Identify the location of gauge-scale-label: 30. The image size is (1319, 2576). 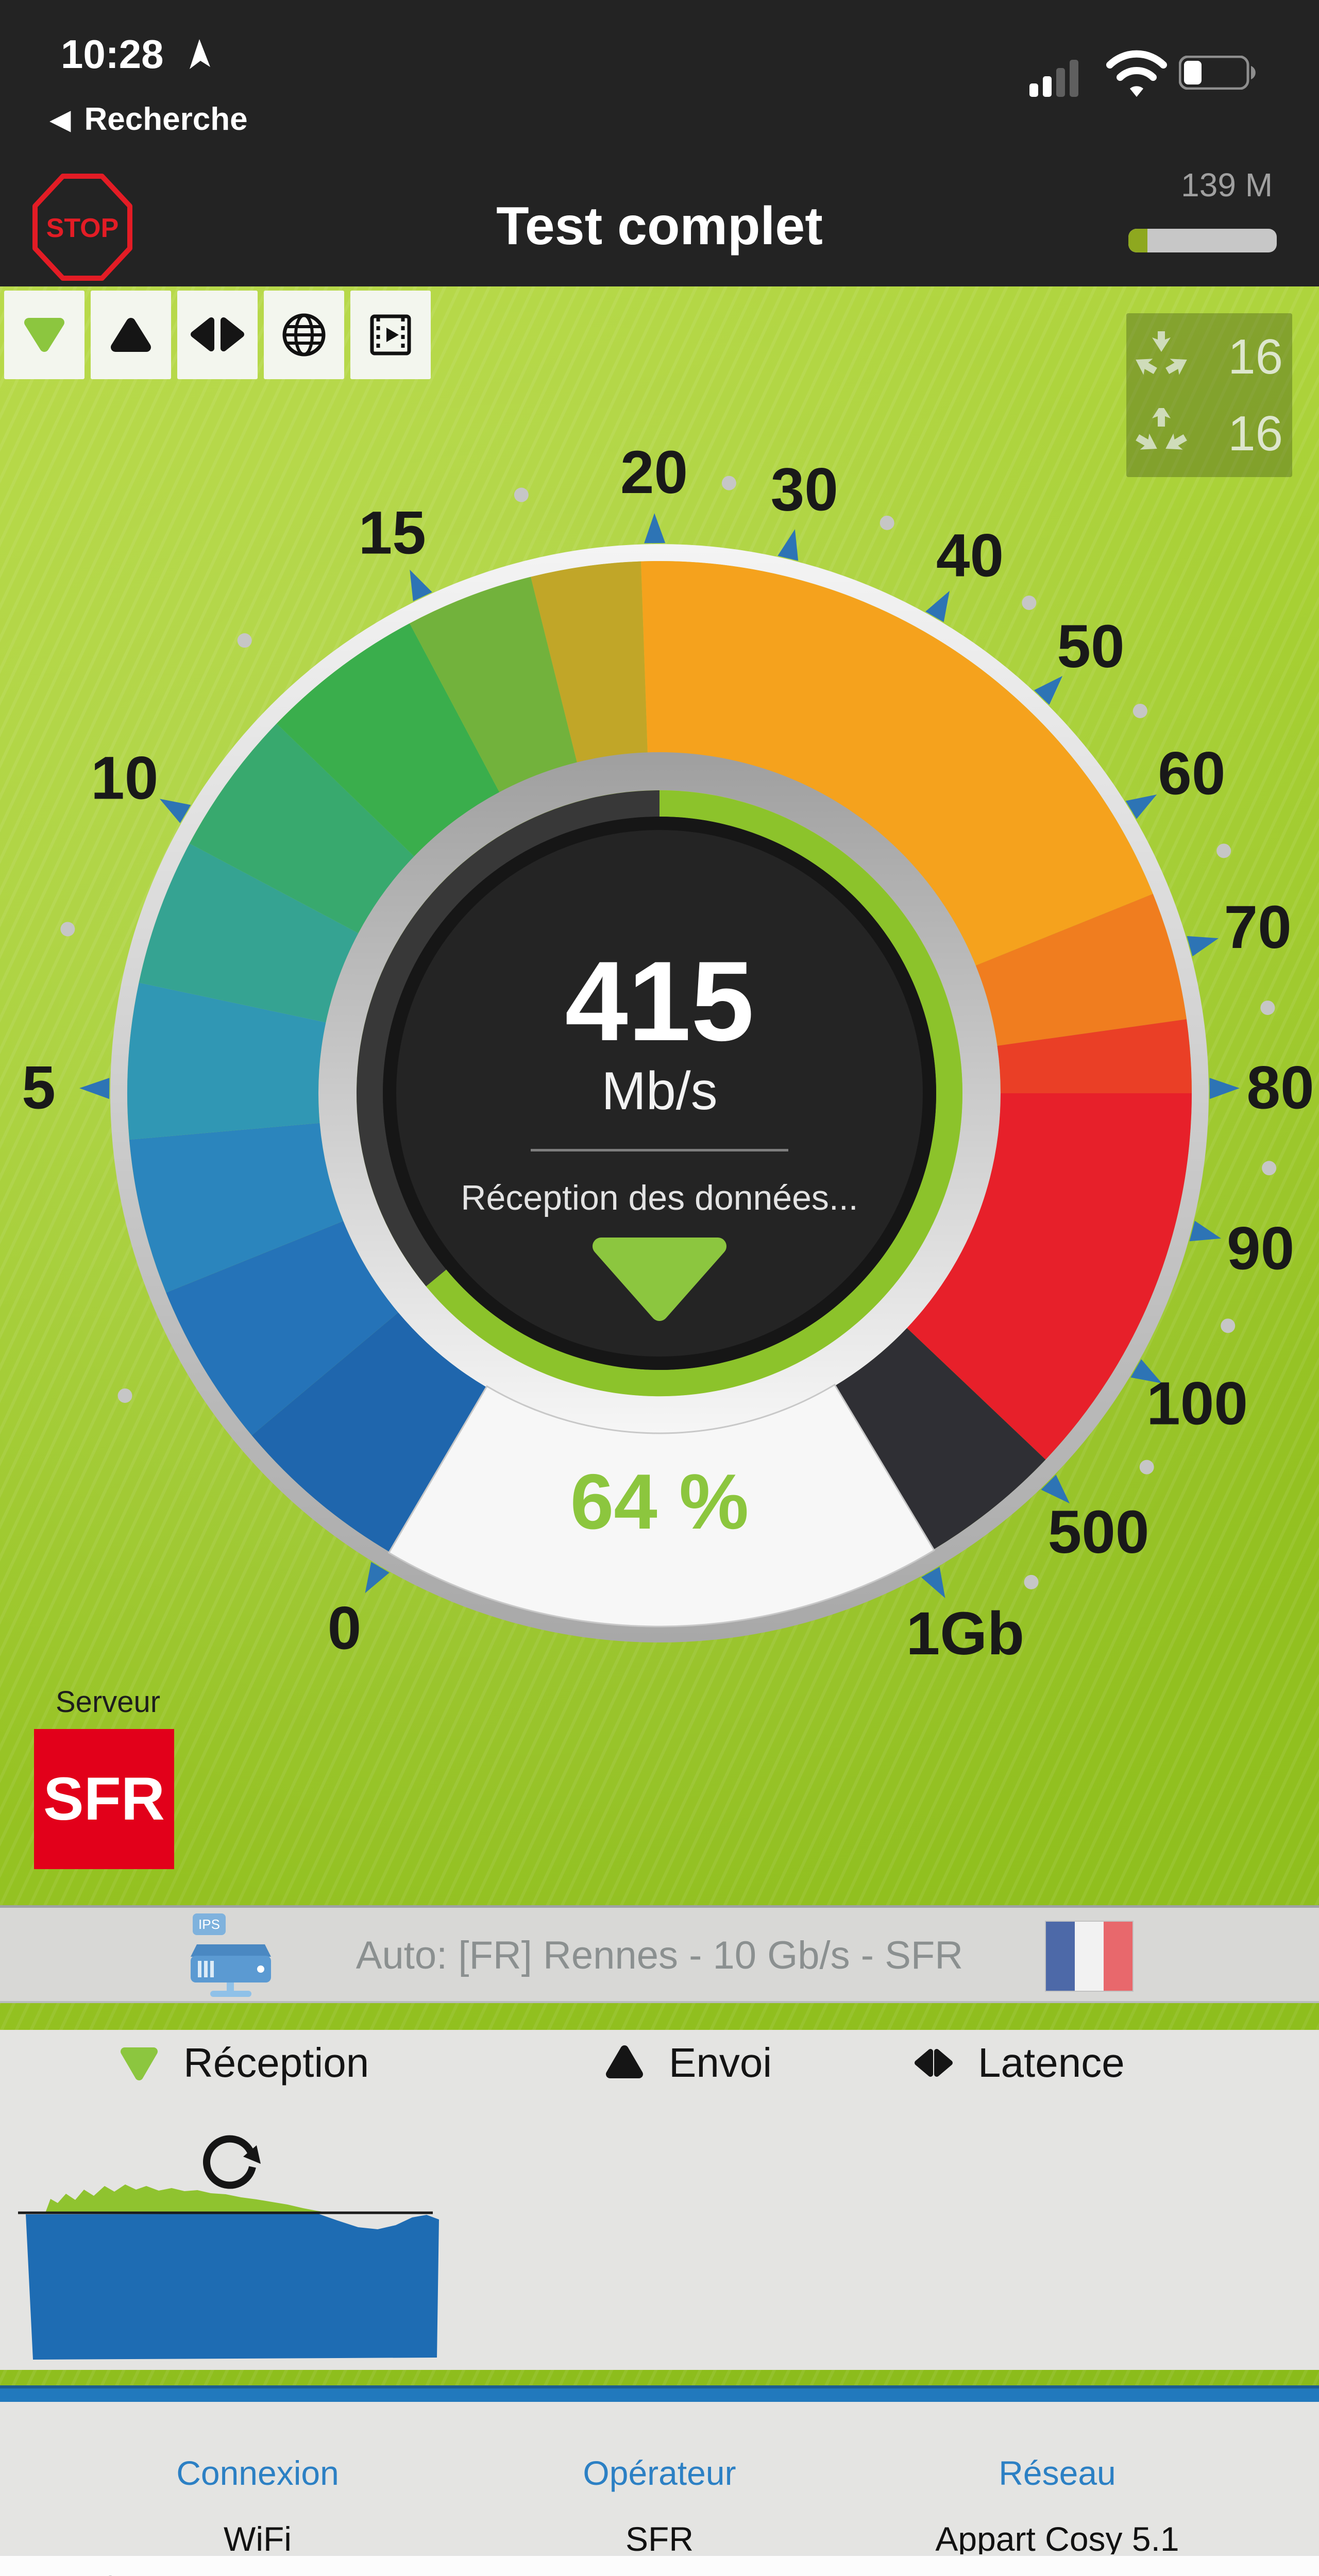
(805, 489).